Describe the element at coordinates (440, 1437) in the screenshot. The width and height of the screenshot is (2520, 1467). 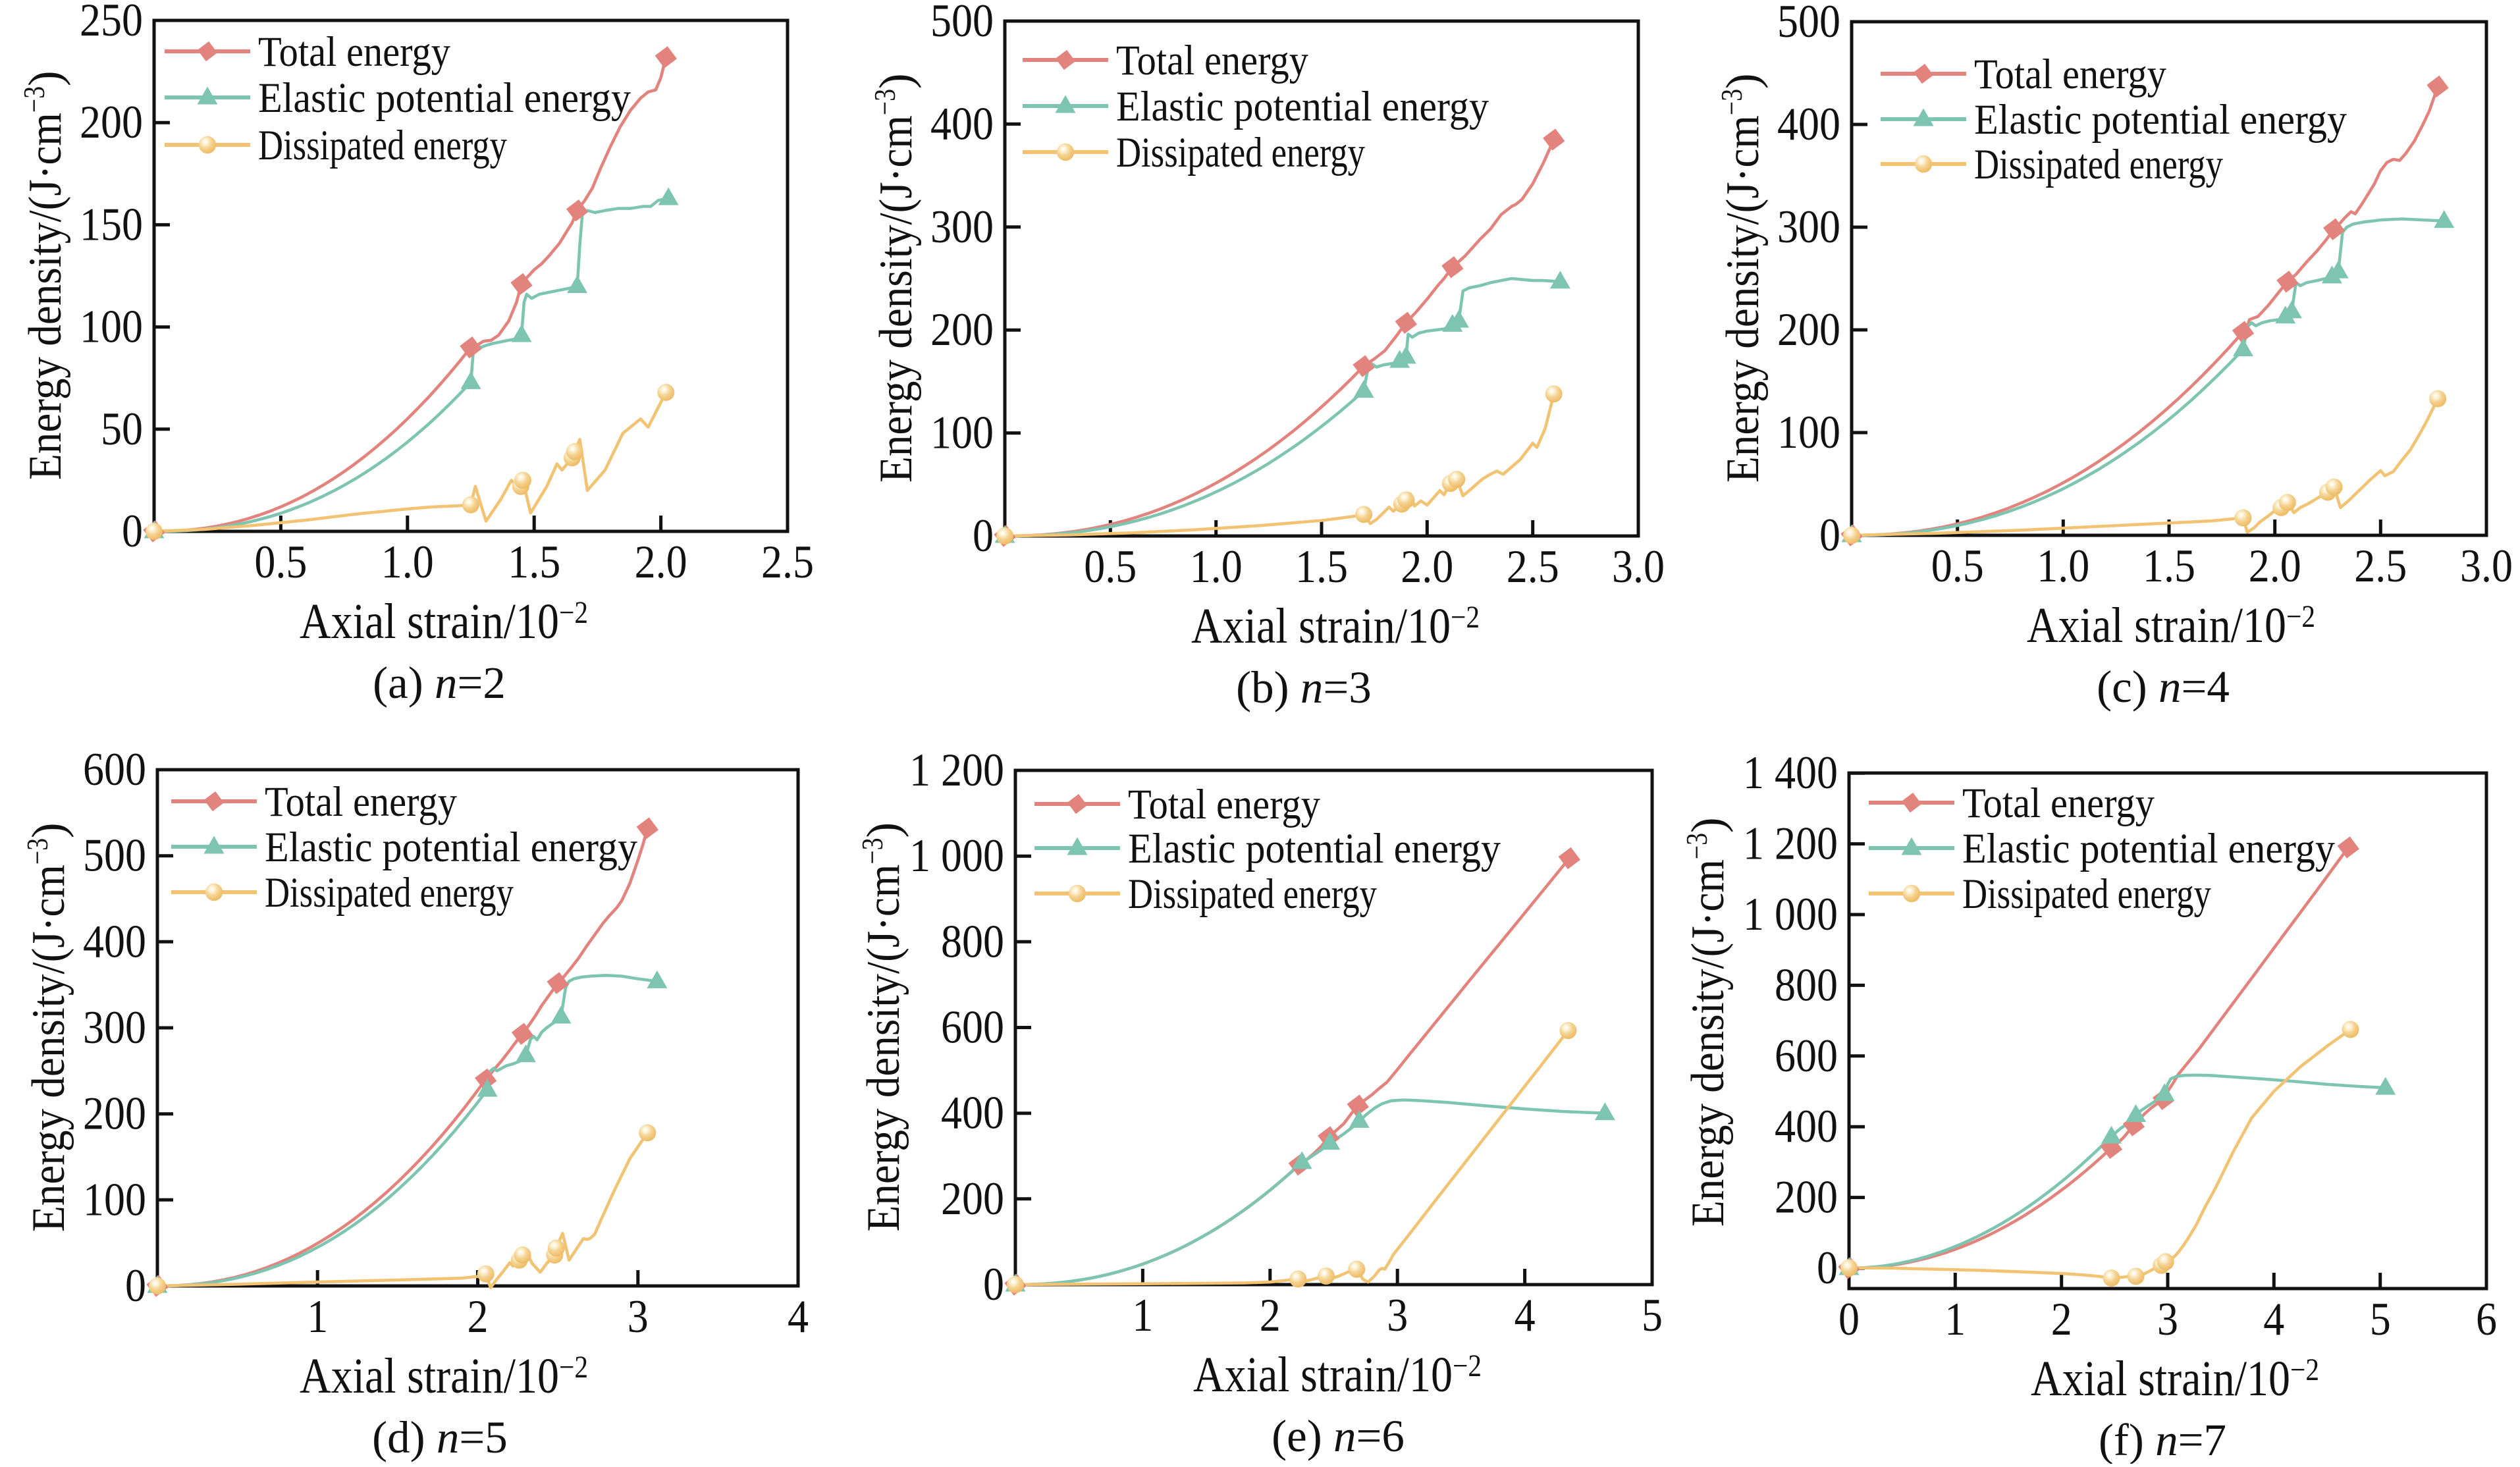
I see `svg-text: (d) n=5` at that location.